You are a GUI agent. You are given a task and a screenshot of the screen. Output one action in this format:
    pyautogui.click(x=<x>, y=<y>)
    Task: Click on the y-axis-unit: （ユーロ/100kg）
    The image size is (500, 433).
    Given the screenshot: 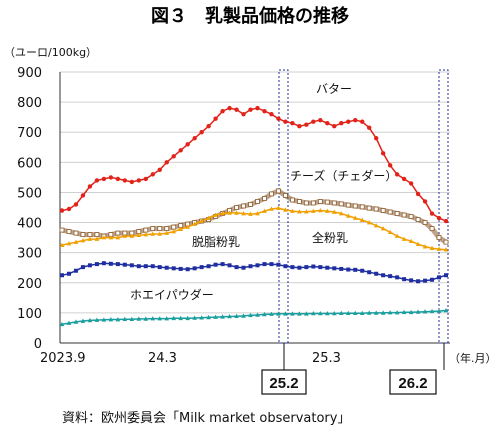 What is the action you would take?
    pyautogui.click(x=50, y=52)
    